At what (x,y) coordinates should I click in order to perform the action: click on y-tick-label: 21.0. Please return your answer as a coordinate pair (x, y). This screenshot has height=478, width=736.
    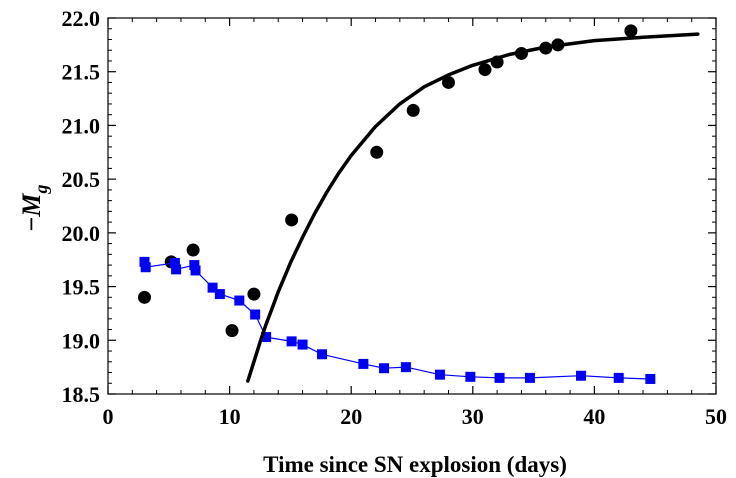
    Looking at the image, I should click on (81, 125).